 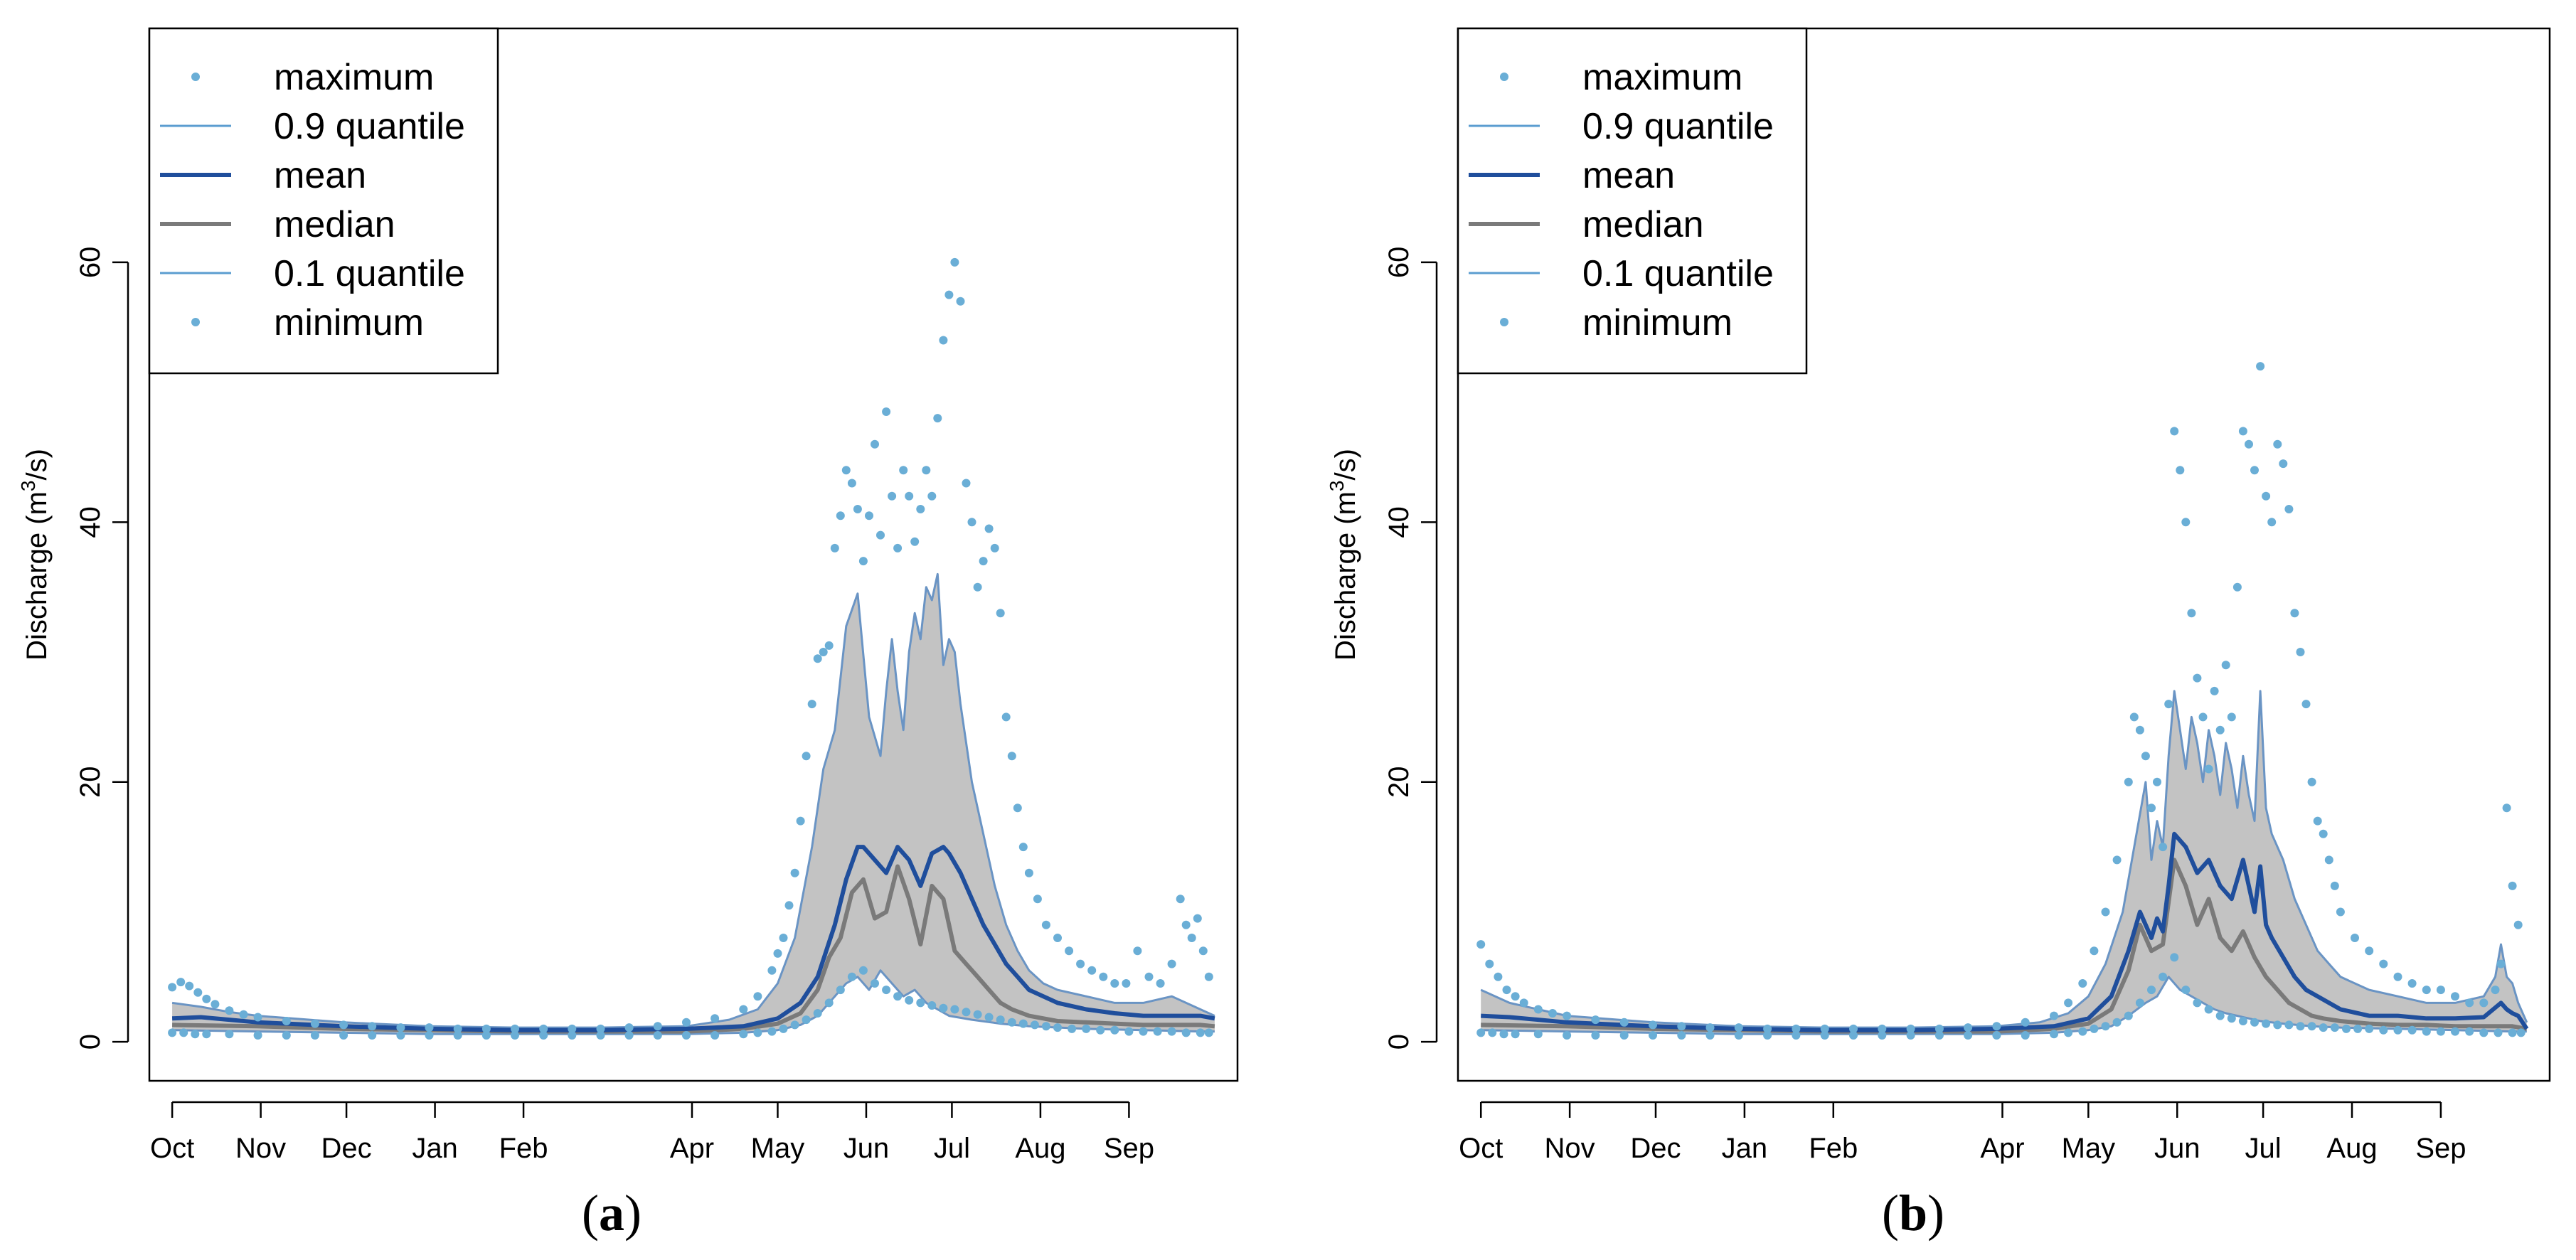 What do you see at coordinates (692, 1148) in the screenshot?
I see `x-tick-label-apr: Apr` at bounding box center [692, 1148].